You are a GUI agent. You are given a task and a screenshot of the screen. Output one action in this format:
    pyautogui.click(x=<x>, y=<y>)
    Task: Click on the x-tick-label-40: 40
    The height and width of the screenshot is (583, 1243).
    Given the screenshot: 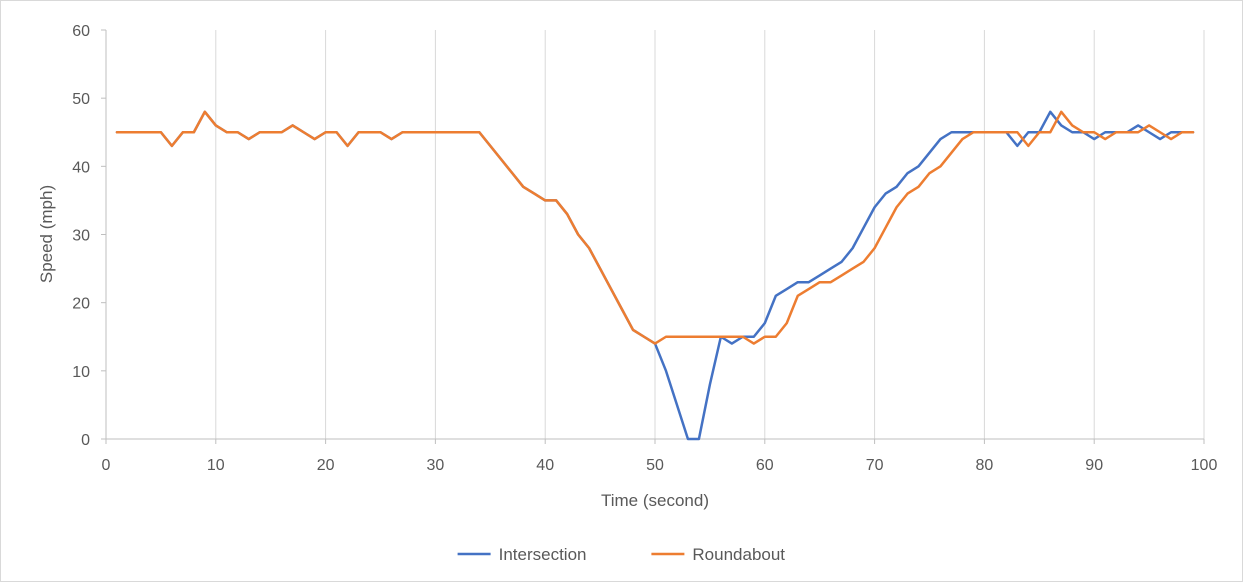 What is the action you would take?
    pyautogui.click(x=545, y=465)
    